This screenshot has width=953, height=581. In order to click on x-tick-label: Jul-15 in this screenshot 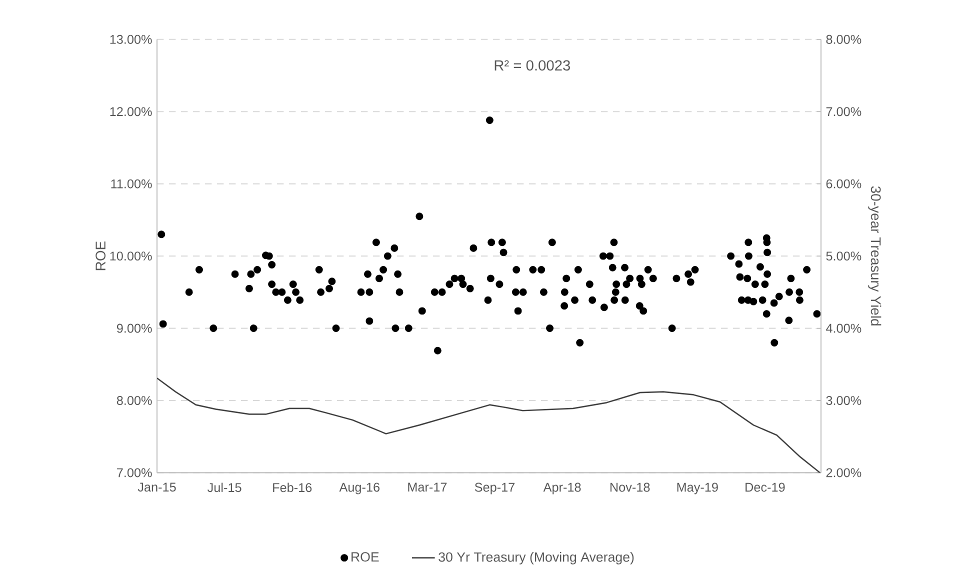, I will do `click(224, 487)`.